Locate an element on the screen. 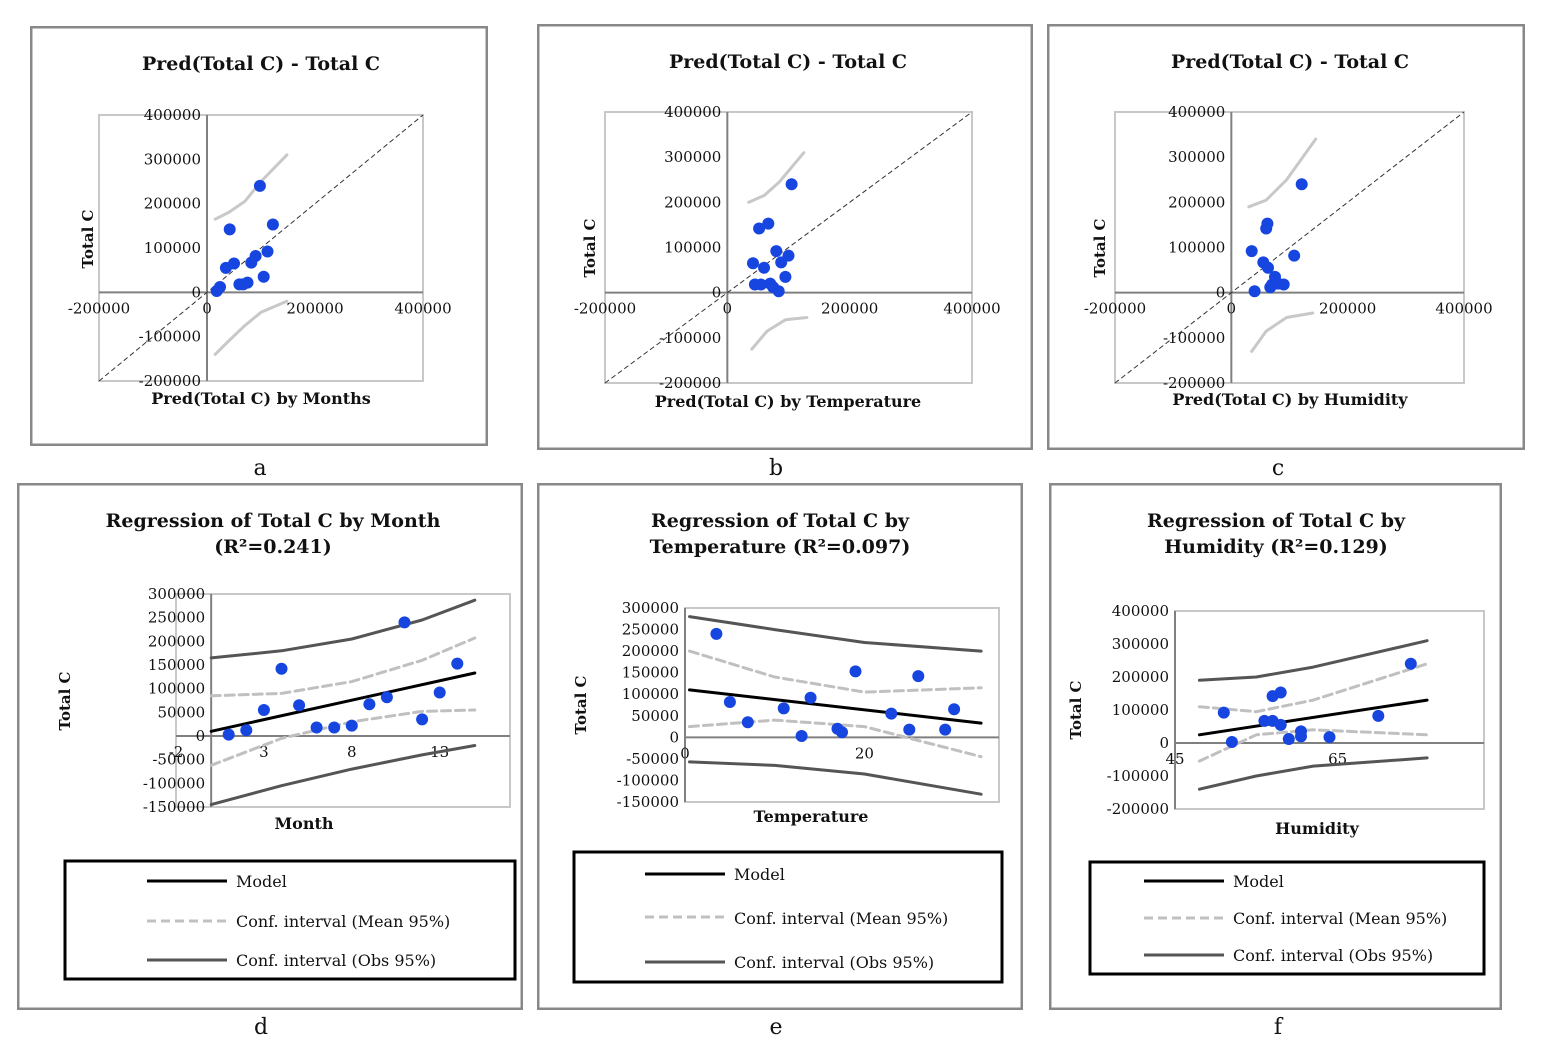 This screenshot has width=1552, height=1045. panel-caption-b: b is located at coordinates (776, 468).